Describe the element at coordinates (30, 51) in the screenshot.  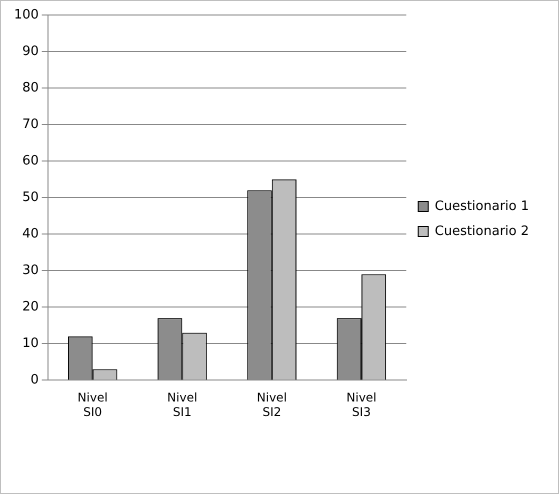
I see `y-tick-label: 90` at that location.